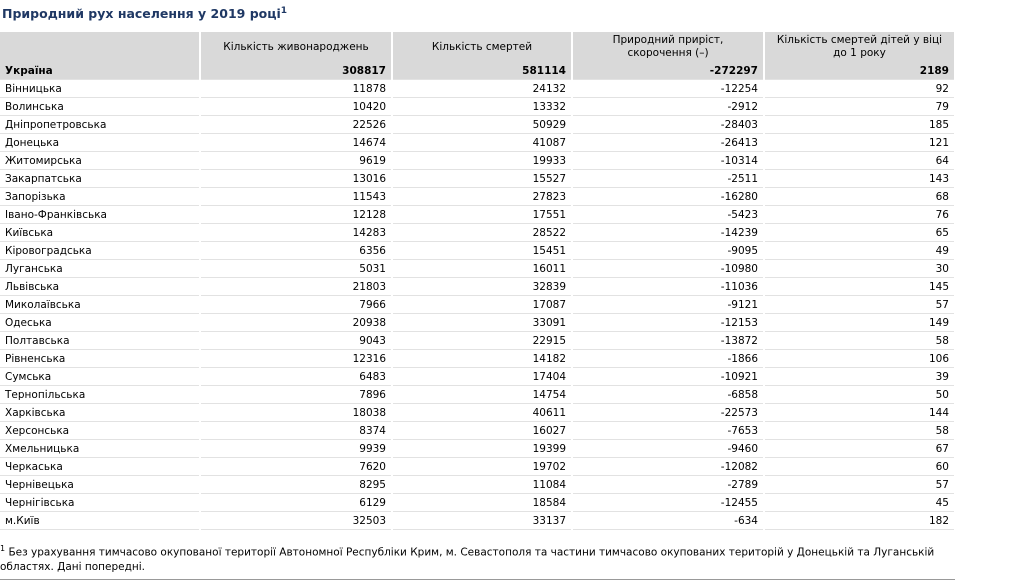 This screenshot has width=1010, height=585. I want to click on value-cell: 14754, so click(482, 394).